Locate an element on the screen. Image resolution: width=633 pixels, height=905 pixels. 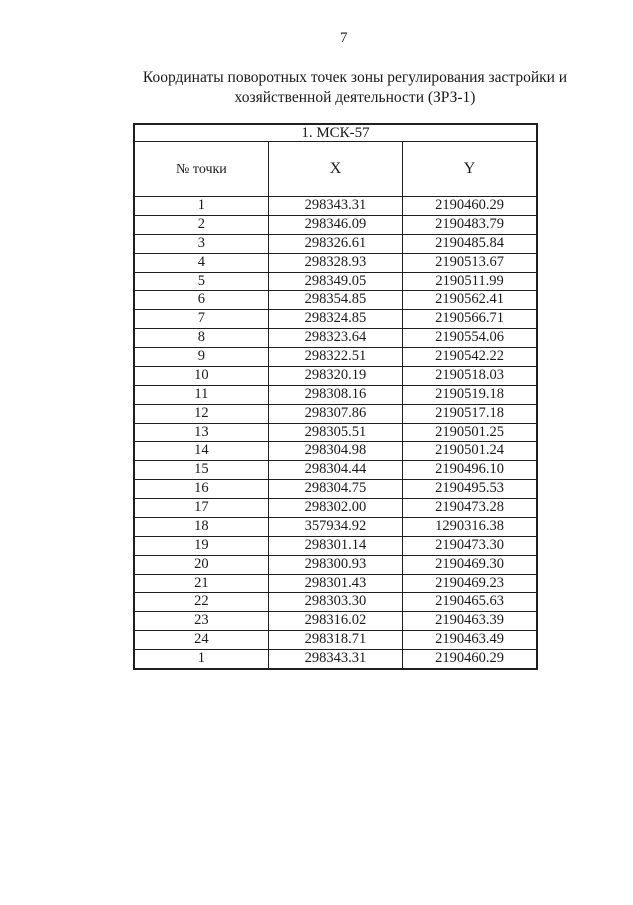
table-row: 19 298301.14 2190473.30 is located at coordinates (335, 545).